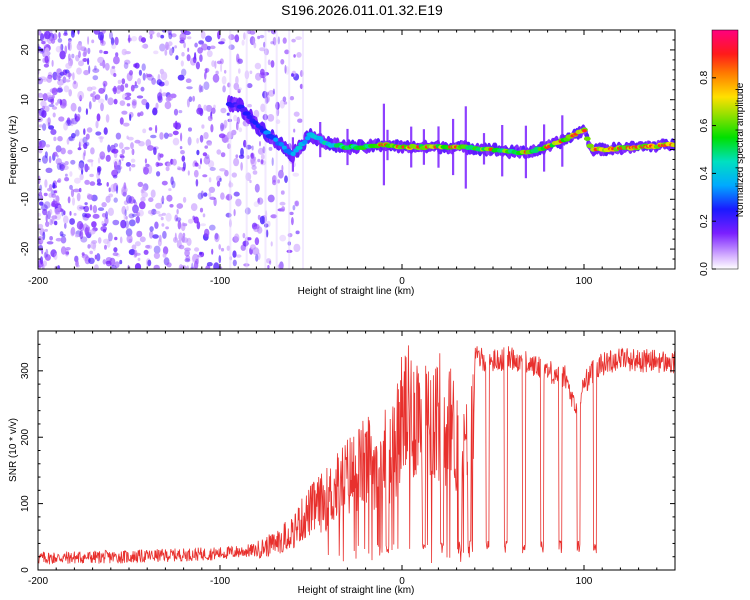  What do you see at coordinates (13, 450) in the screenshot?
I see `snr-y-label: SNR (10 * v/v)` at bounding box center [13, 450].